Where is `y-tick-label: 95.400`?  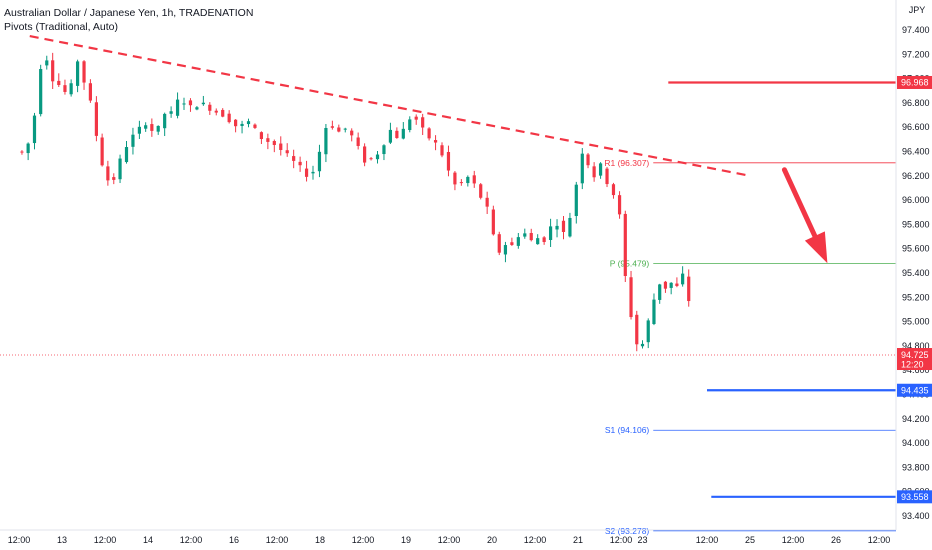 y-tick-label: 95.400 is located at coordinates (916, 273).